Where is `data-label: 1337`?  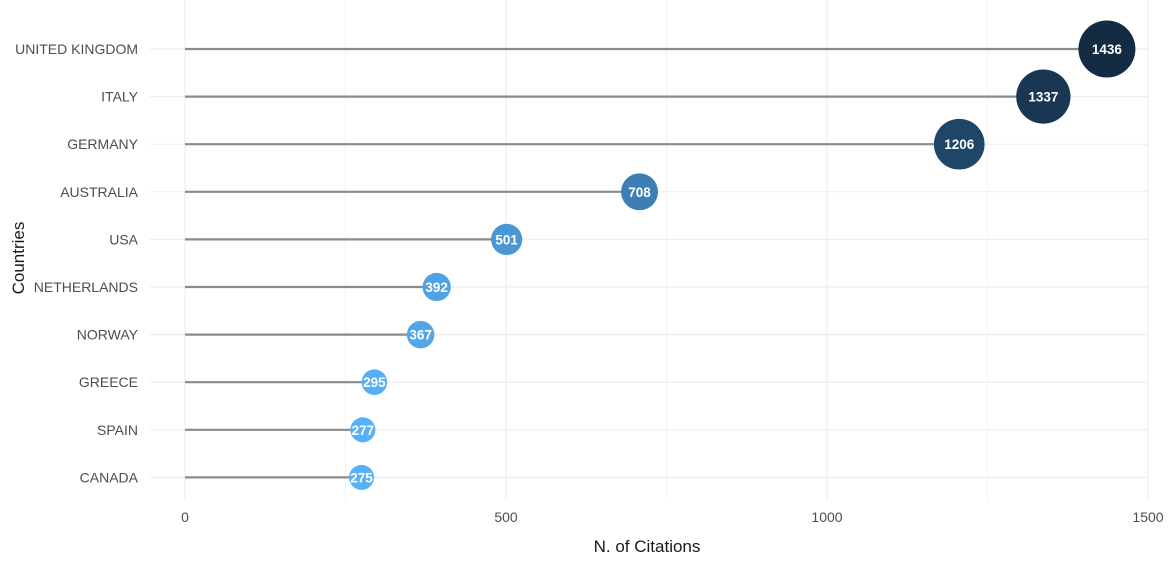 data-label: 1337 is located at coordinates (1043, 97).